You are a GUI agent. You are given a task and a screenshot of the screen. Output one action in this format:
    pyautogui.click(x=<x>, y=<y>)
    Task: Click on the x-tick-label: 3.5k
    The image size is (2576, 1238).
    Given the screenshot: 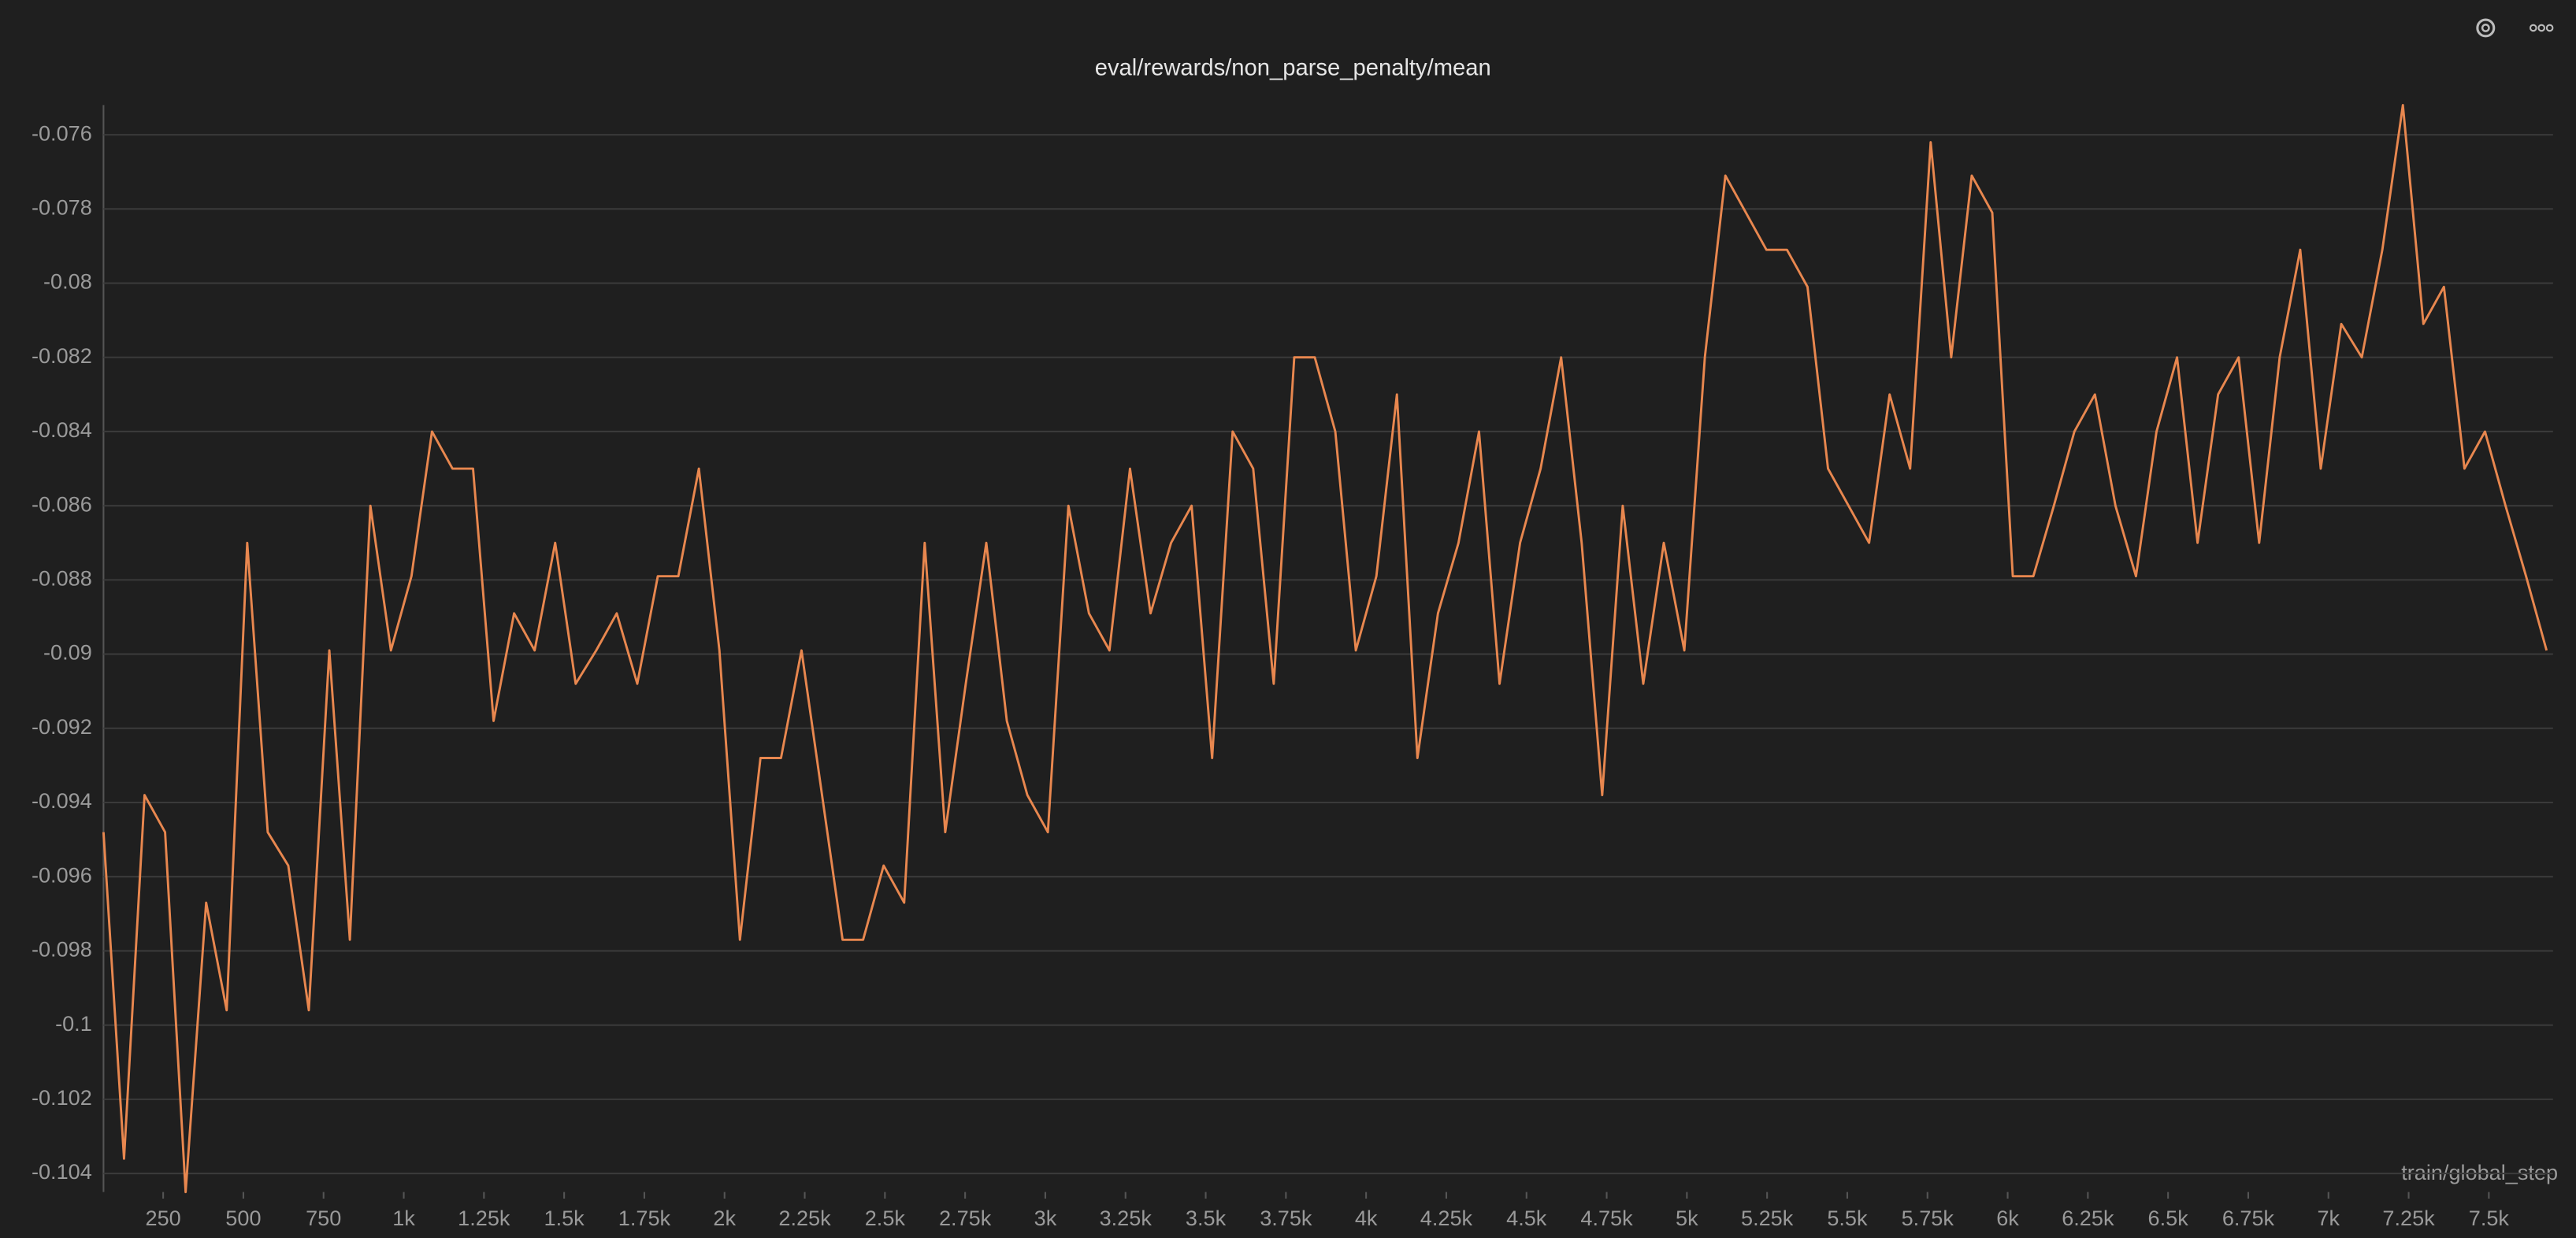 What is the action you would take?
    pyautogui.click(x=1206, y=1218)
    